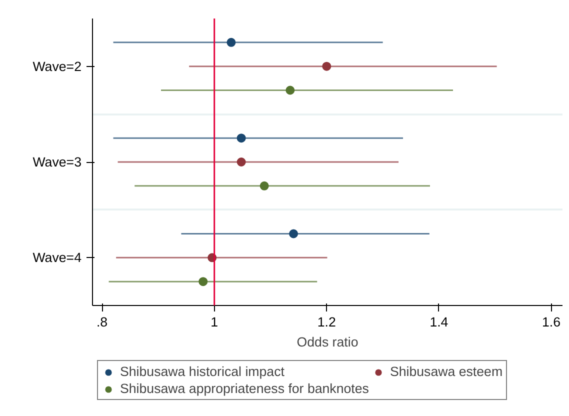  I want to click on y-tick-label: Wave=4, so click(57, 258).